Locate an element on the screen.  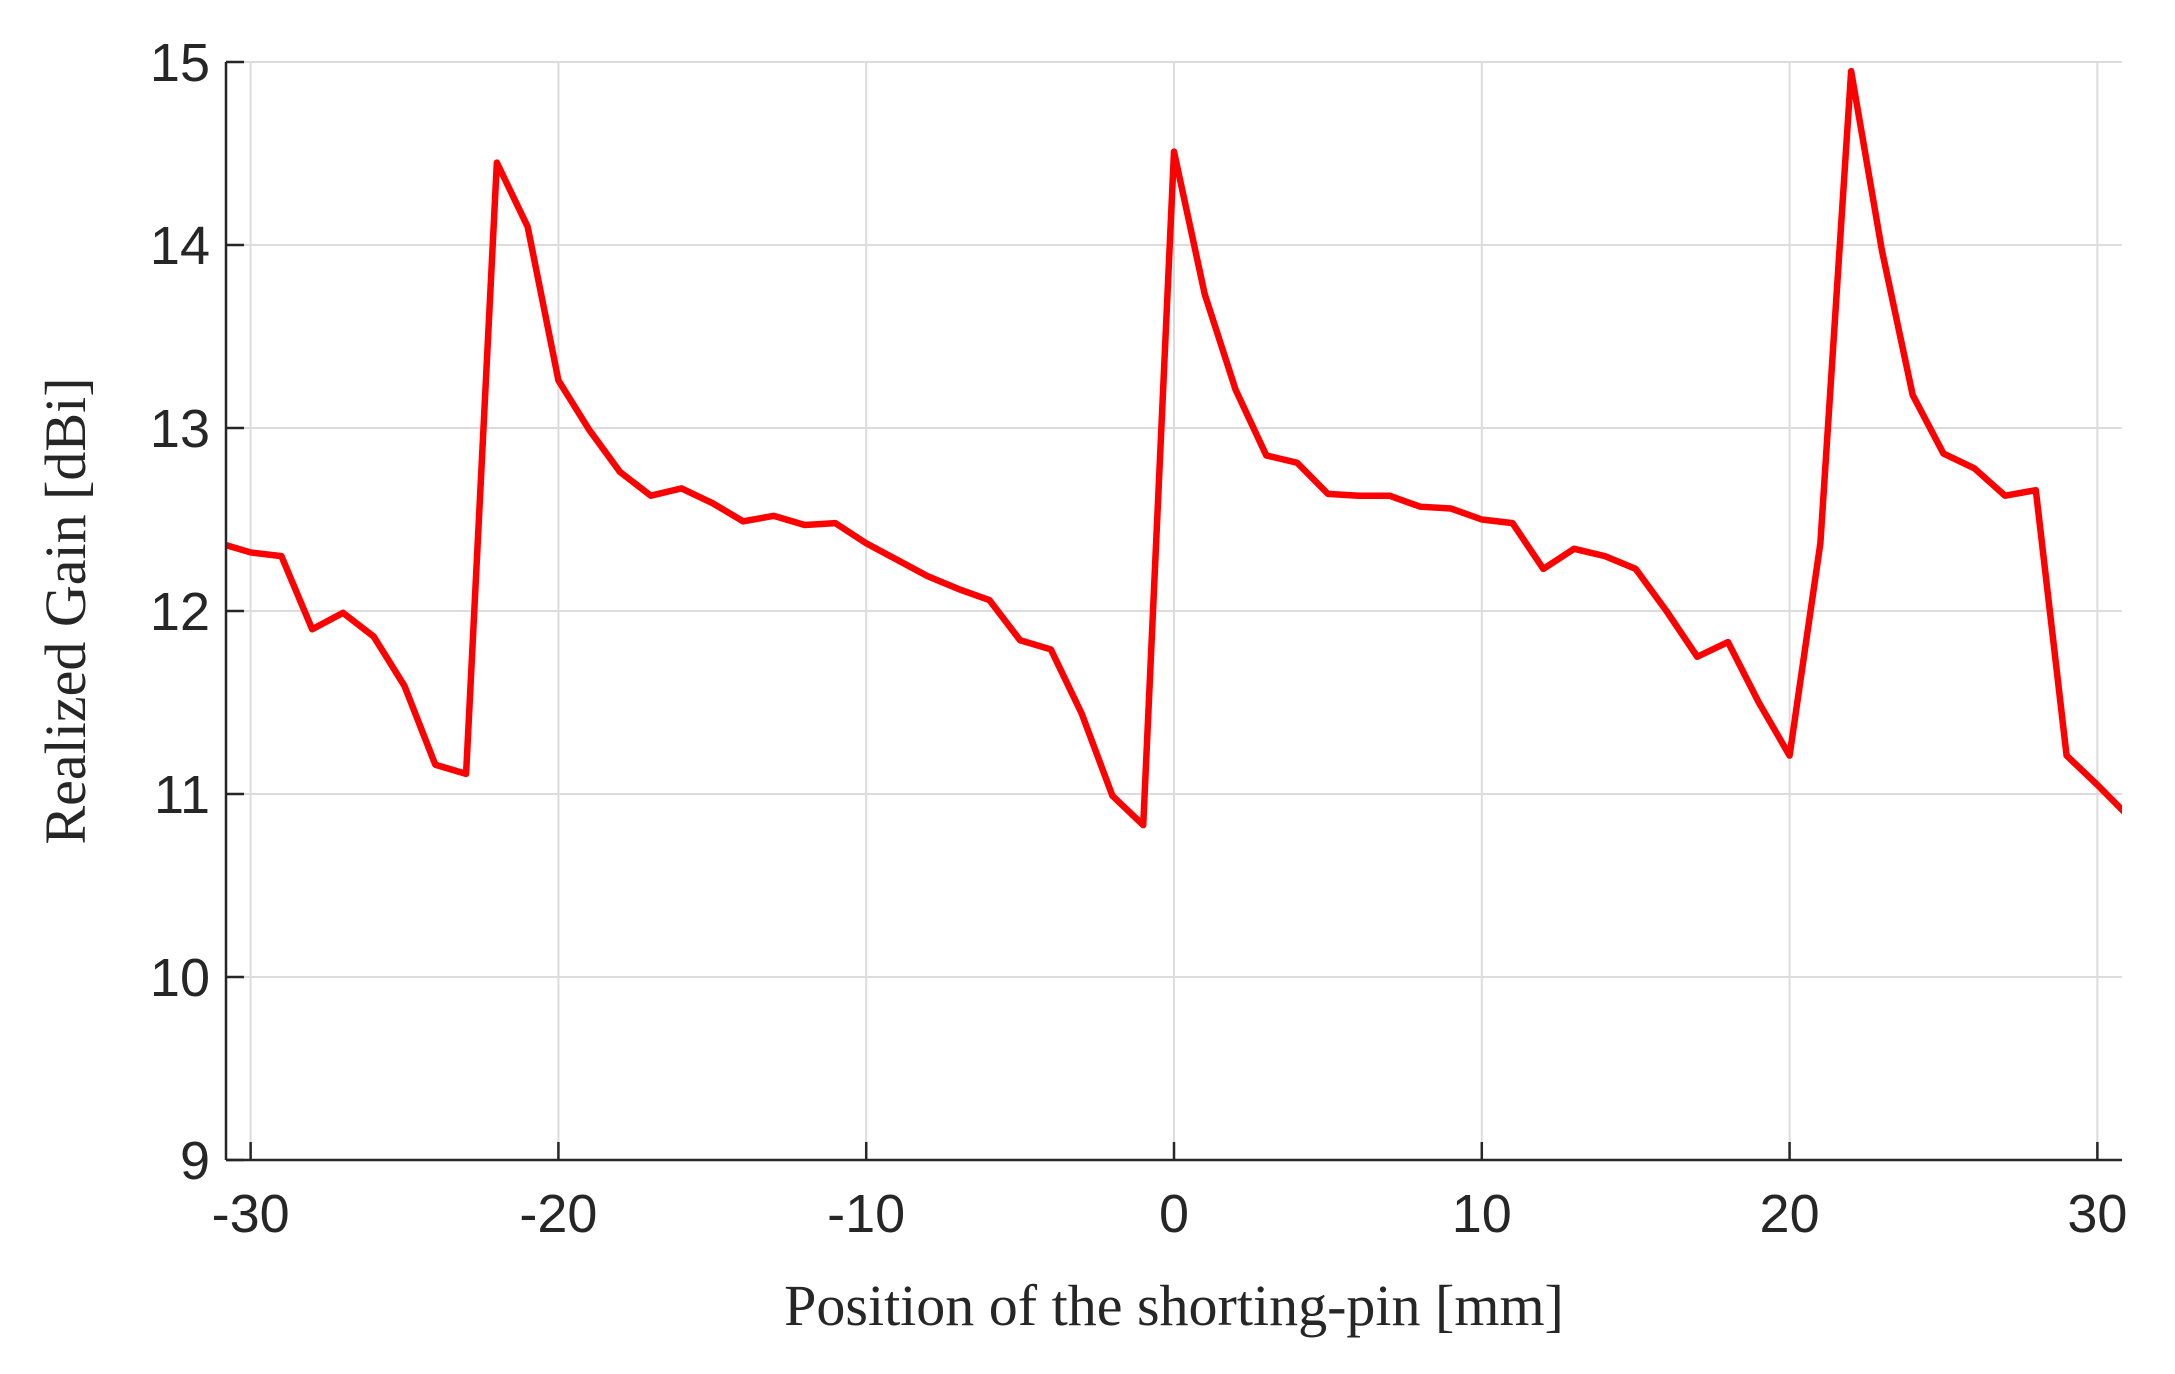
y-axis-label: Realized Gain [dBi] is located at coordinates (65, 610).